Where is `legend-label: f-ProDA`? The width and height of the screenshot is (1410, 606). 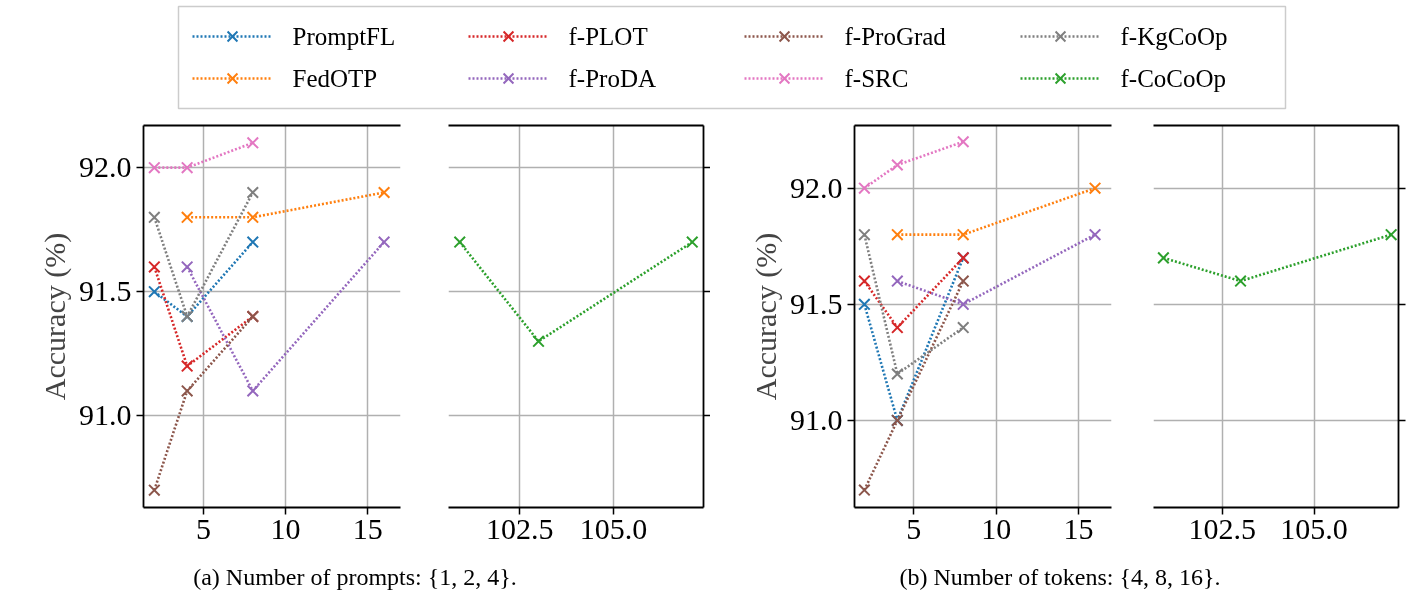 legend-label: f-ProDA is located at coordinates (612, 78).